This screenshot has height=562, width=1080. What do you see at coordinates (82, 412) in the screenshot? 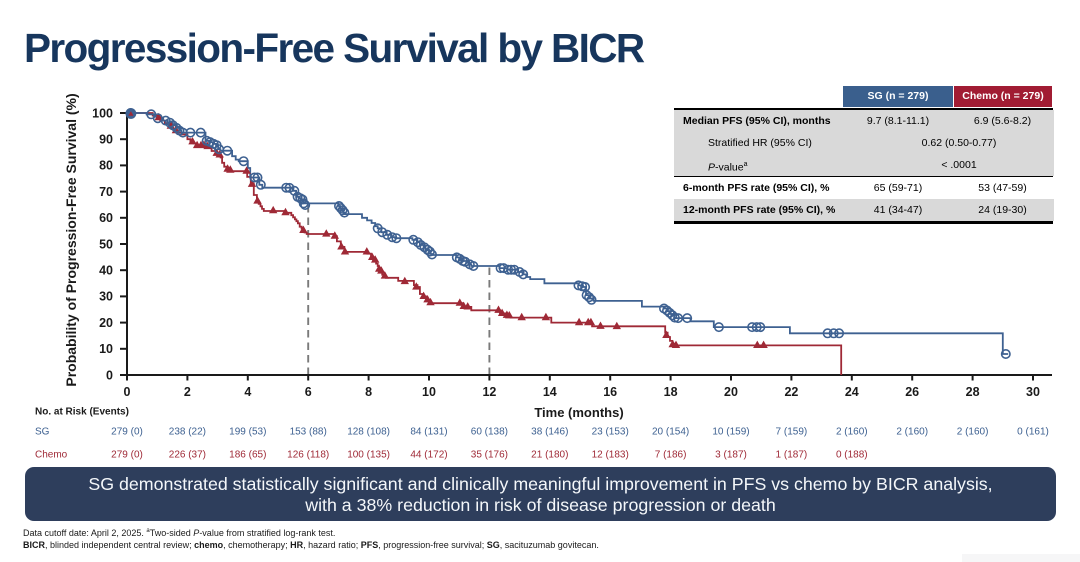
I see `svg-text: No. at Risk (Events)` at bounding box center [82, 412].